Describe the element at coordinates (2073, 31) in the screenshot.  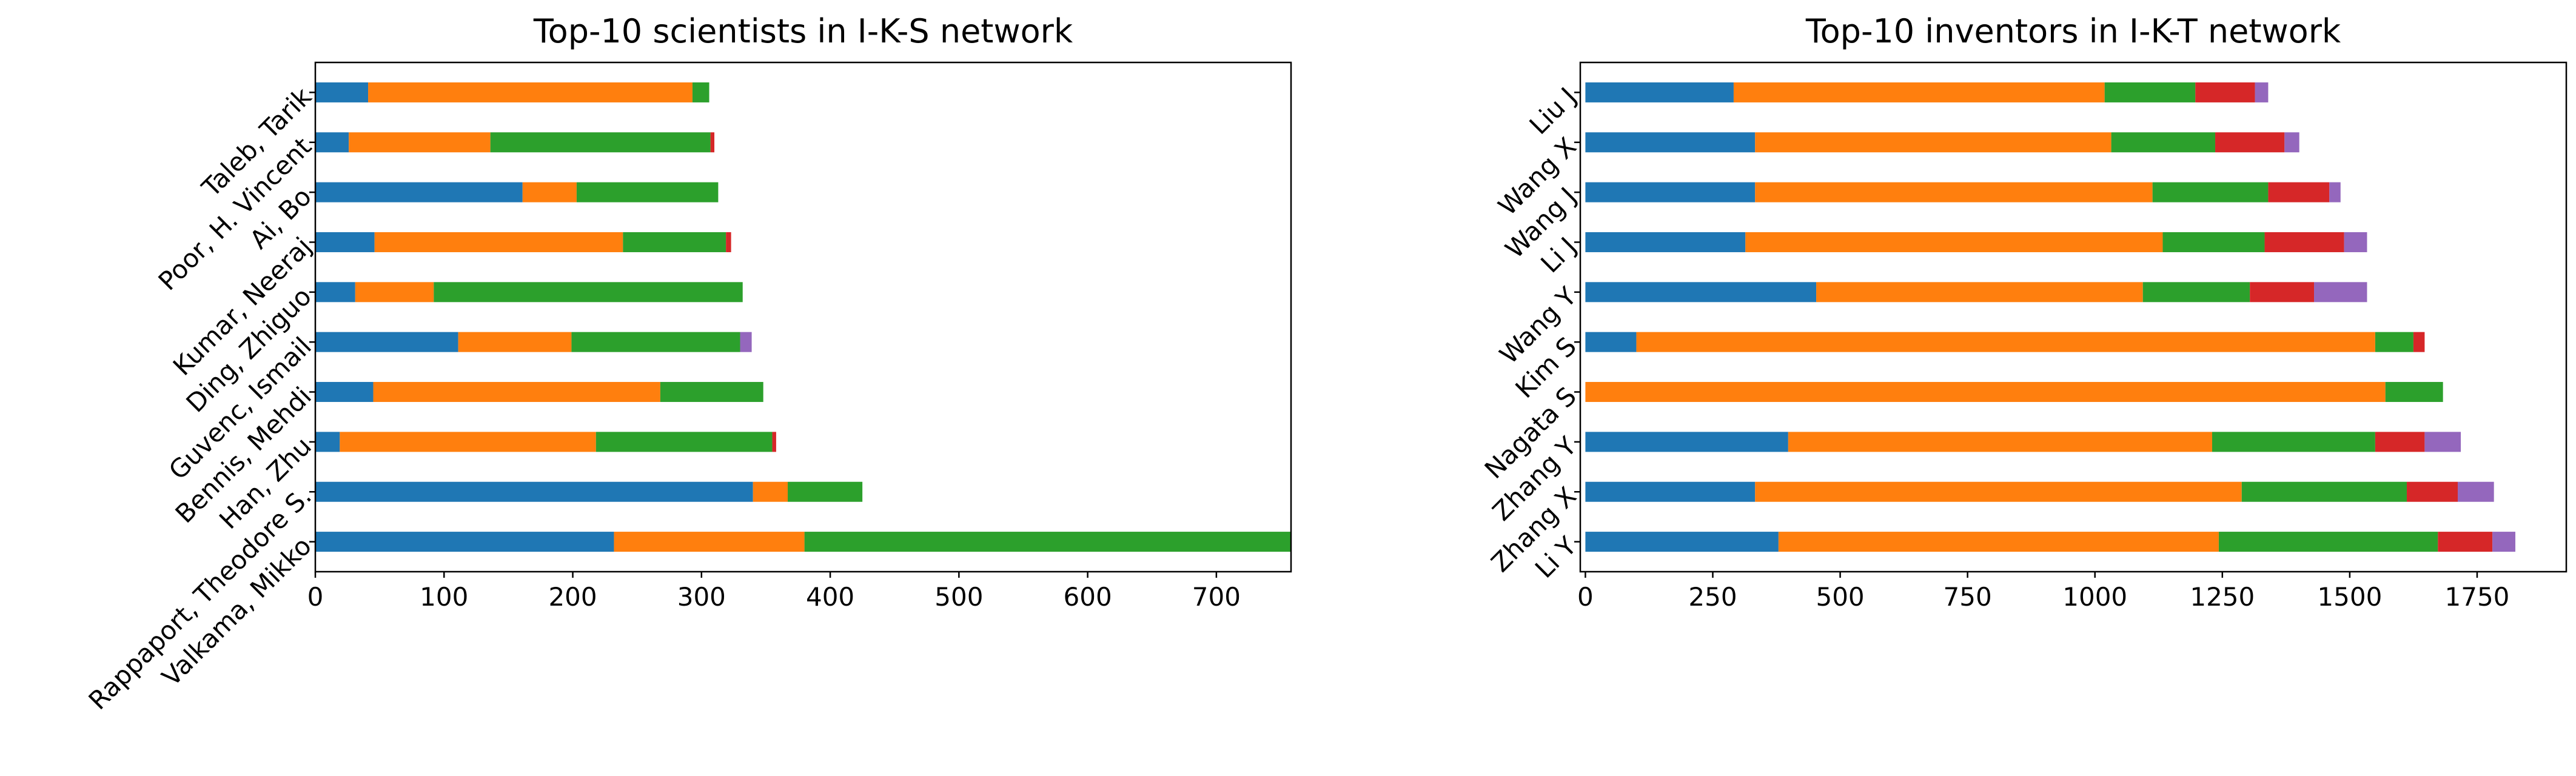
I see `chart-title: Top-10 inventors in I-K-T network` at that location.